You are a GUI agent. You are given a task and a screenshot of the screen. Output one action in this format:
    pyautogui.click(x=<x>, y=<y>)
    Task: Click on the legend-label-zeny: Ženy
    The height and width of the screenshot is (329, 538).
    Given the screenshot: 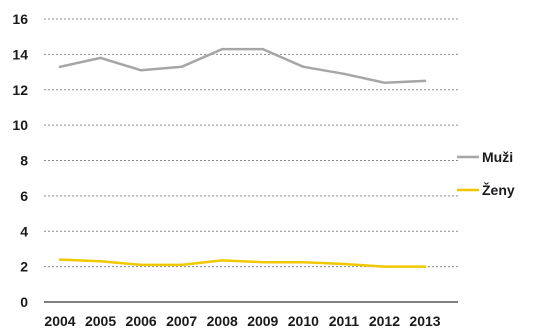 What is the action you would take?
    pyautogui.click(x=498, y=189)
    